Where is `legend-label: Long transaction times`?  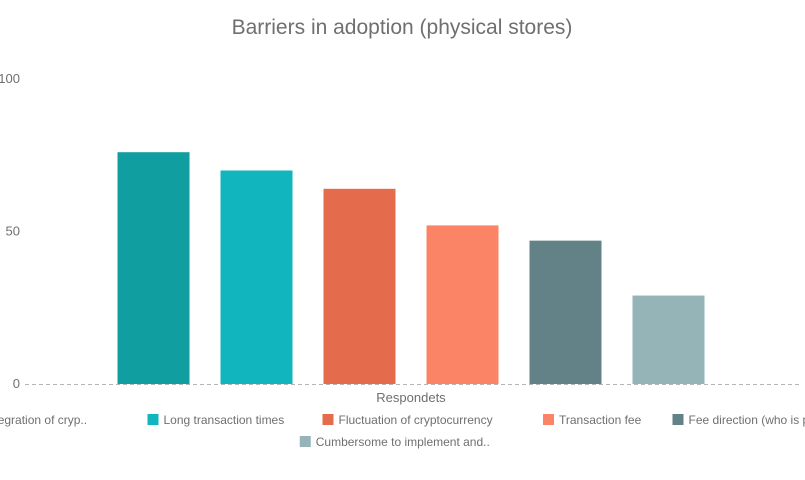 legend-label: Long transaction times is located at coordinates (224, 420).